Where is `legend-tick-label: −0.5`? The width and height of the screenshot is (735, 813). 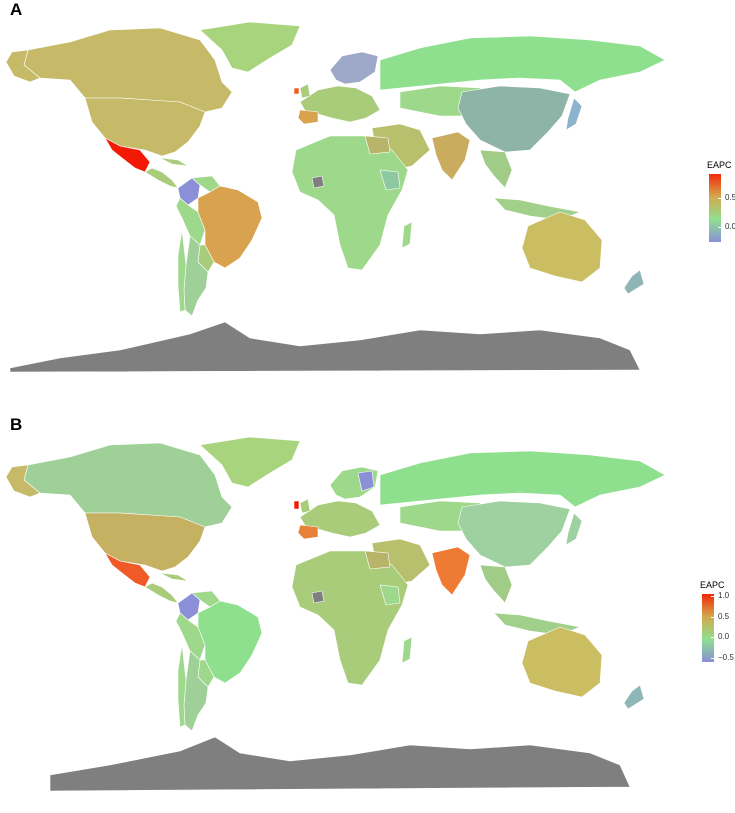
legend-tick-label: −0.5 is located at coordinates (726, 657).